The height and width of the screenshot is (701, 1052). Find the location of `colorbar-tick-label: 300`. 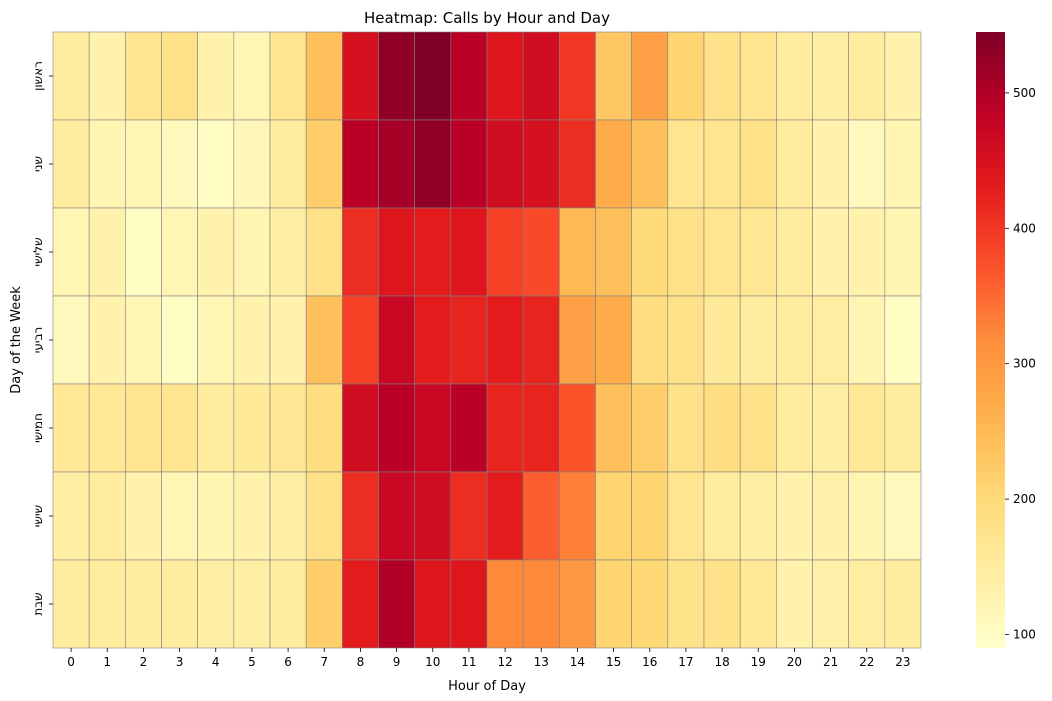

colorbar-tick-label: 300 is located at coordinates (1024, 364).